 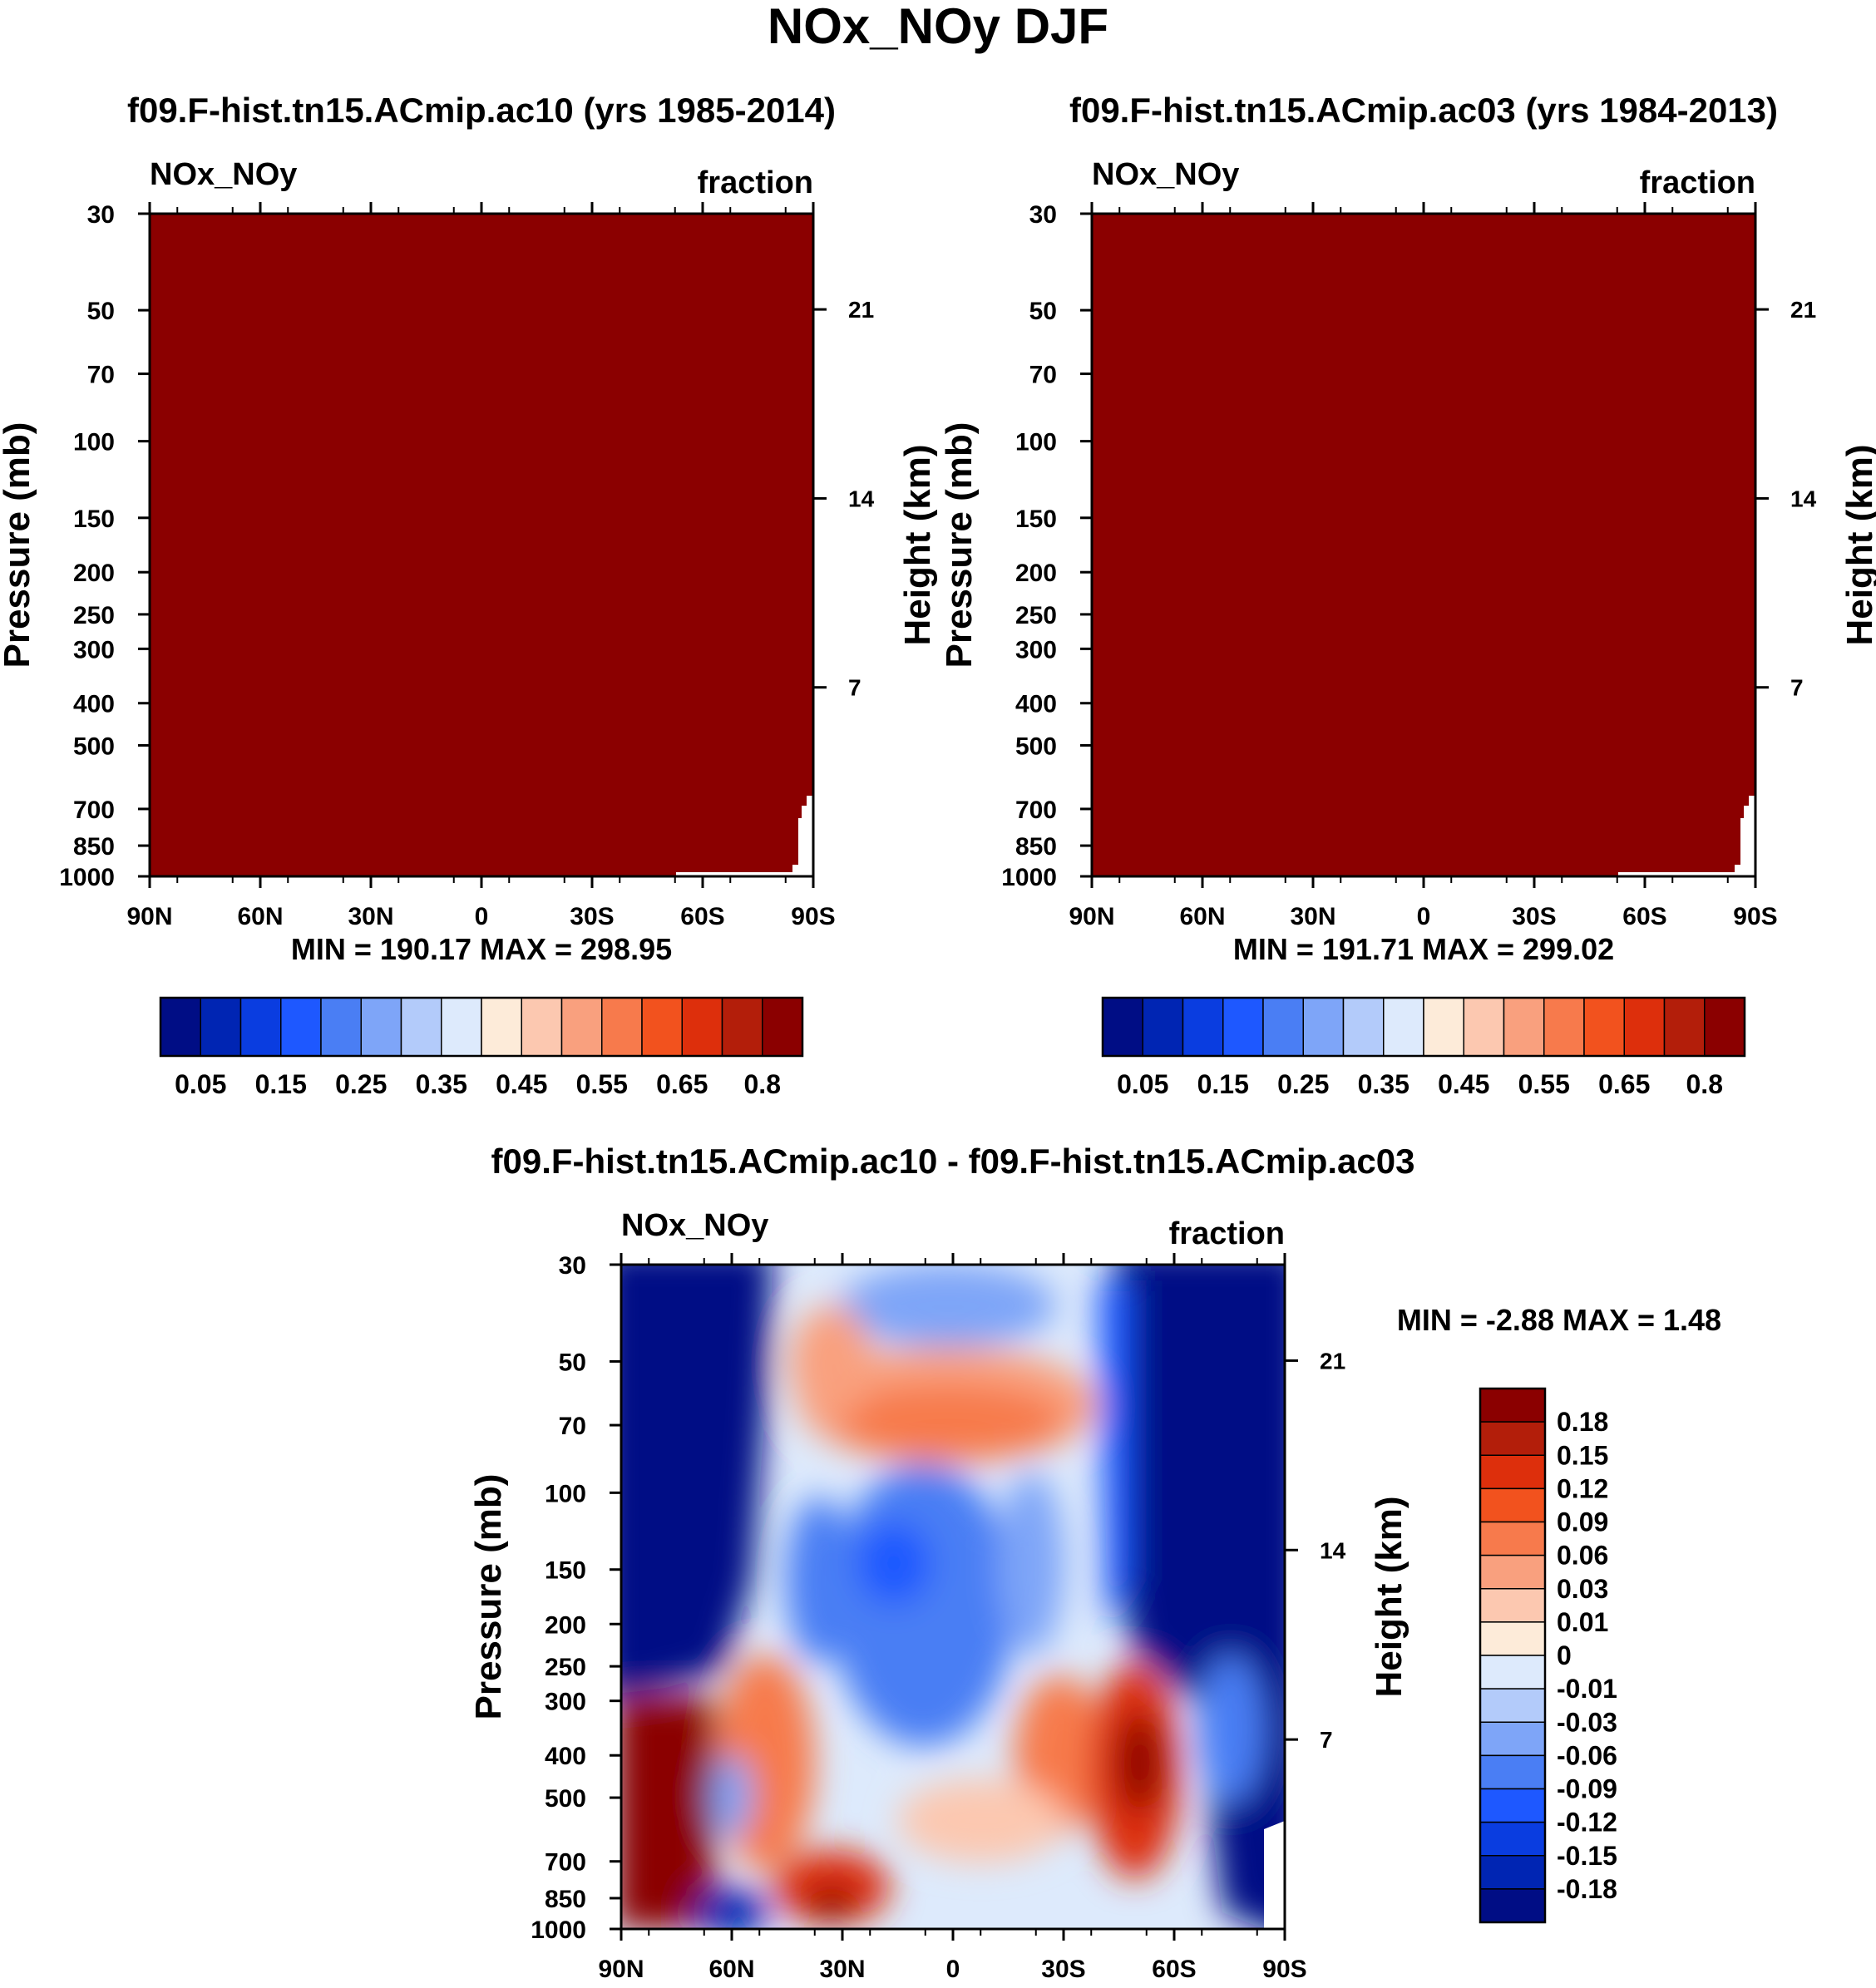 I want to click on y-tick-label: 500, so click(x=94, y=746).